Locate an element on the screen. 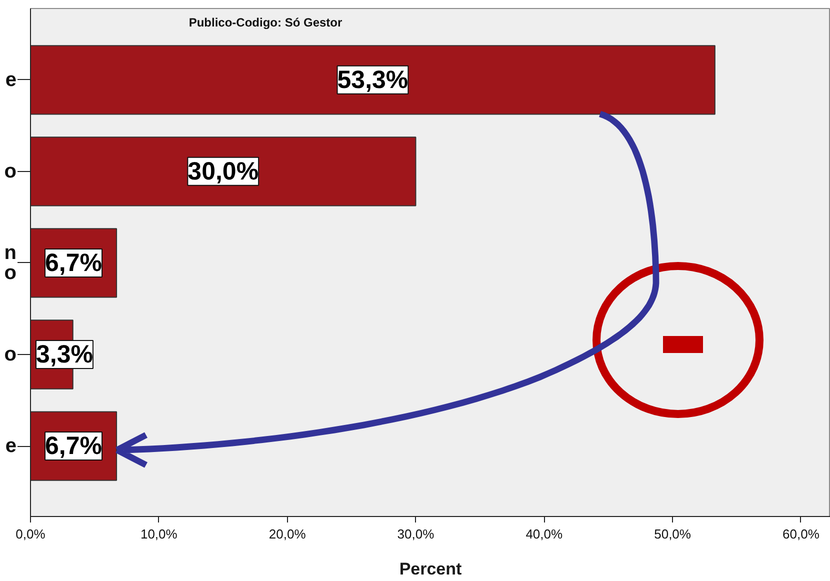 Image resolution: width=830 pixels, height=581 pixels. data-label: 30,0% is located at coordinates (223, 171).